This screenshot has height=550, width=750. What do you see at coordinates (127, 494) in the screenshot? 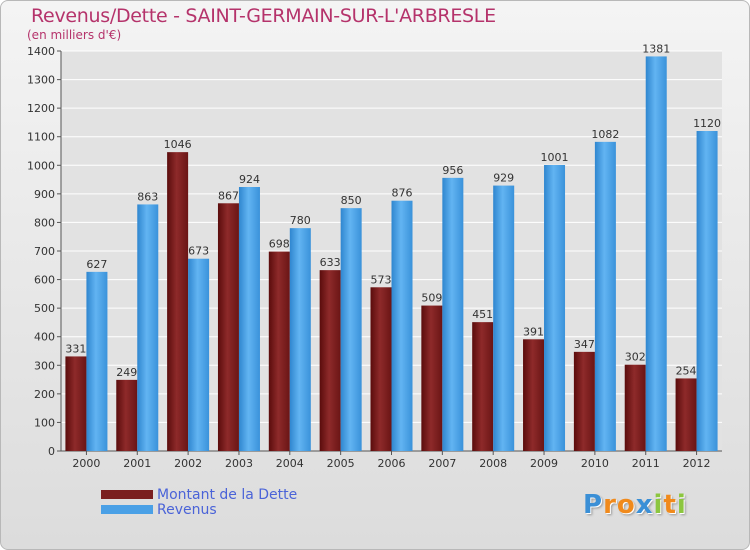
I see `legend-swatch-dette` at bounding box center [127, 494].